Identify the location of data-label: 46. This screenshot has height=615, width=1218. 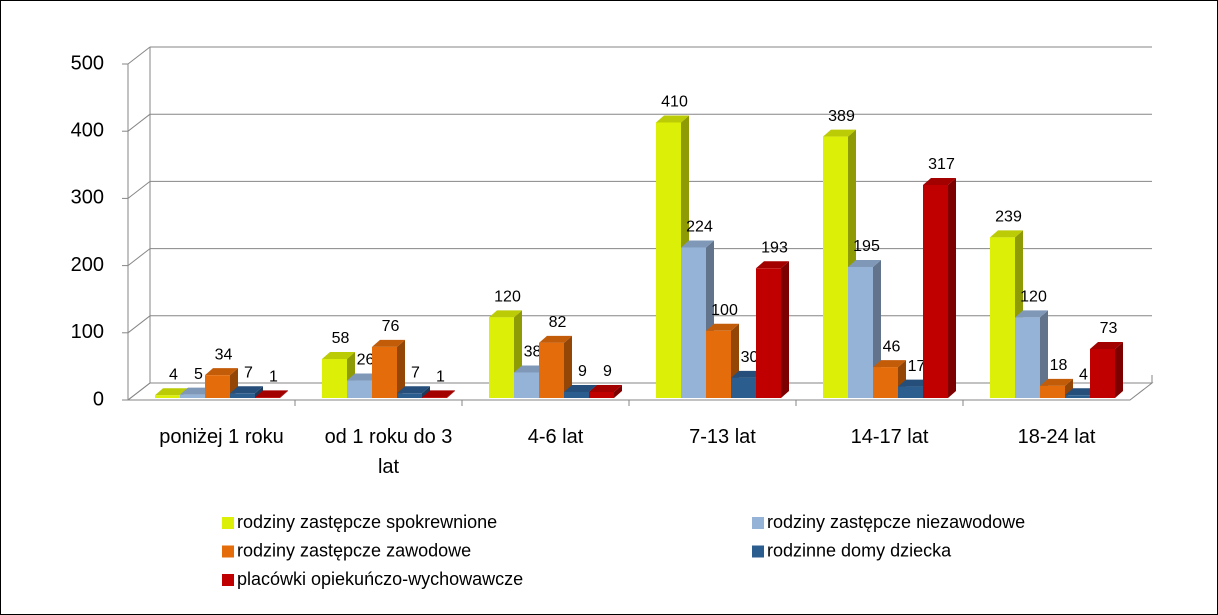
(892, 346).